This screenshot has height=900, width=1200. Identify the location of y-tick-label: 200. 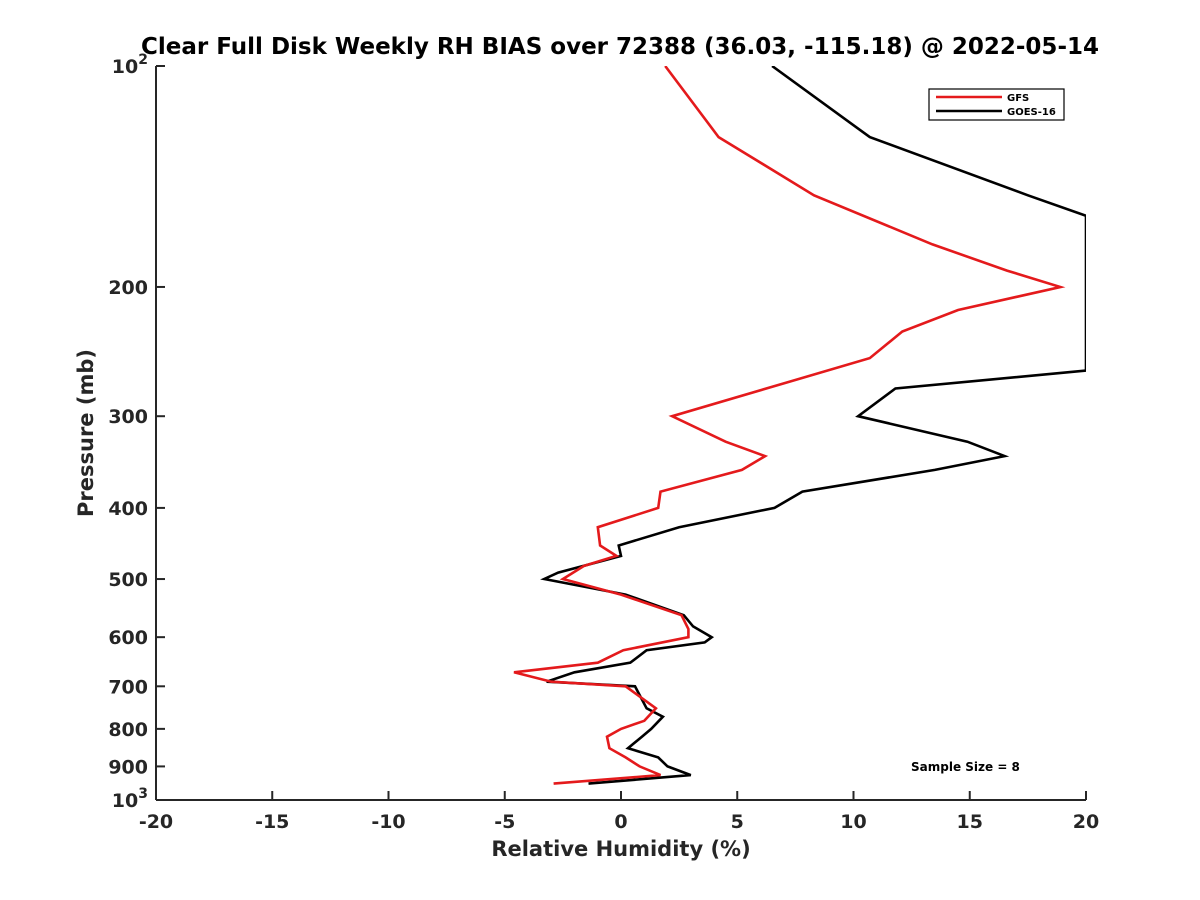
(128, 288).